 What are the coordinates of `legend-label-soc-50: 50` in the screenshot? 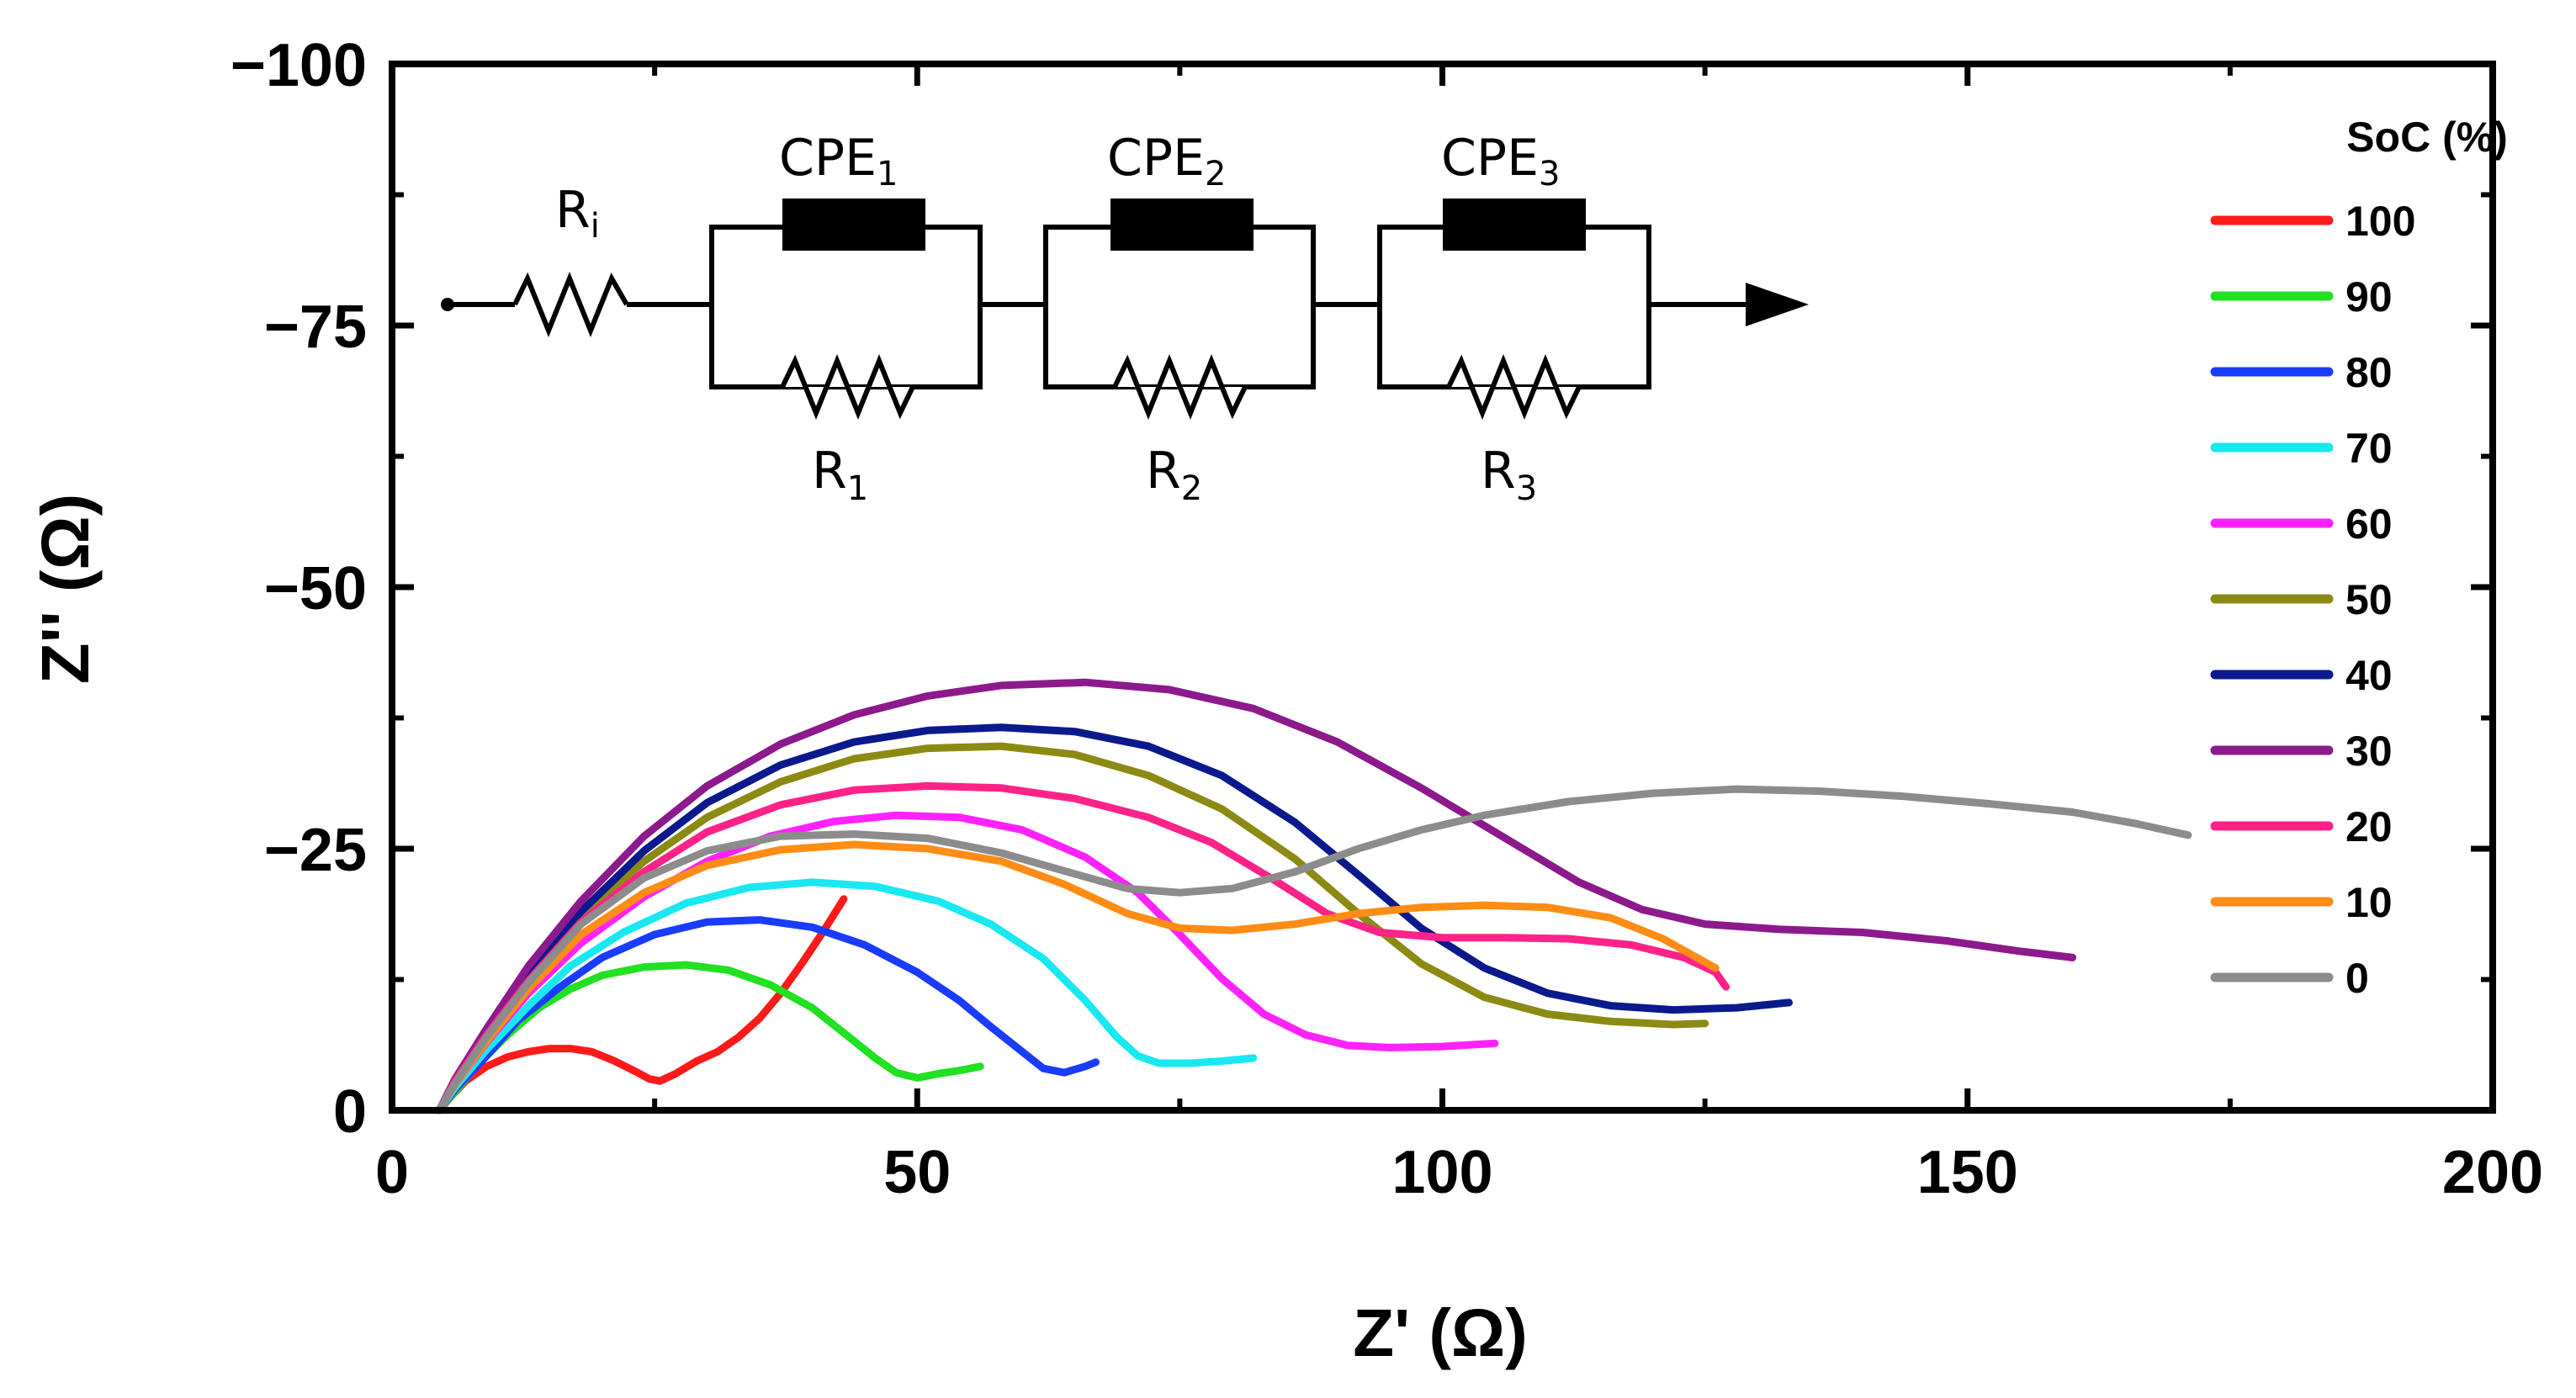 It's located at (2369, 599).